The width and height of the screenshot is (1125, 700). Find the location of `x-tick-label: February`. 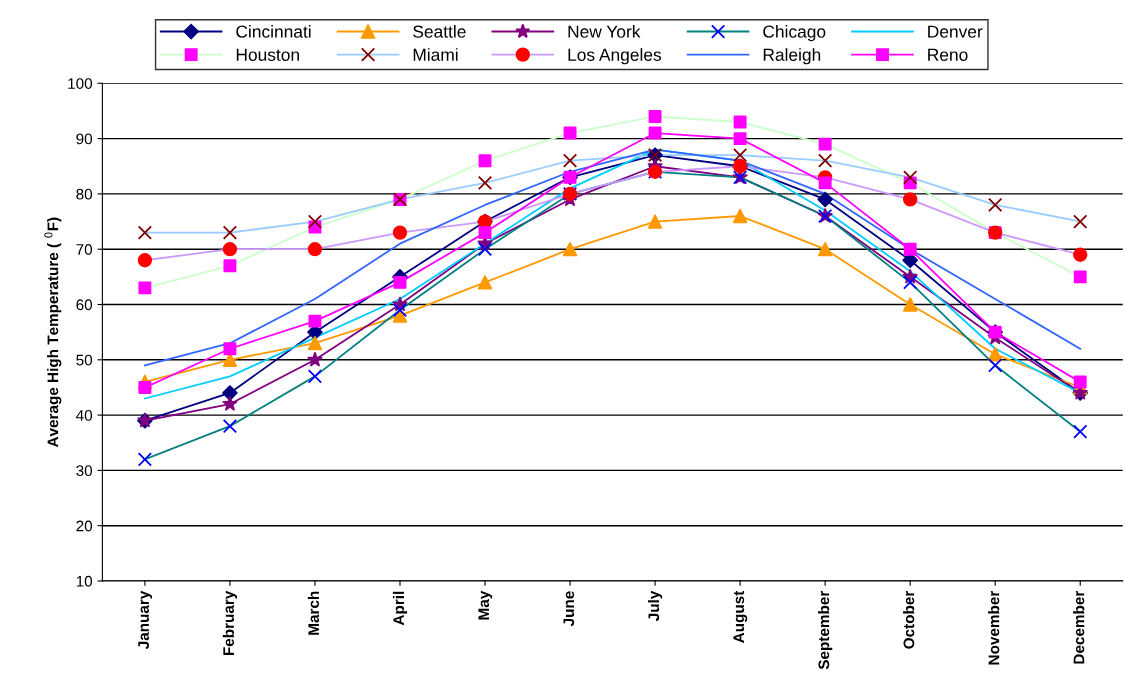

x-tick-label: February is located at coordinates (230, 623).